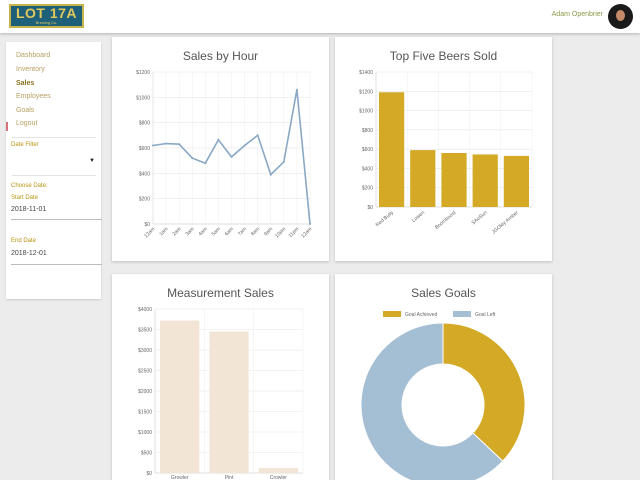 The width and height of the screenshot is (640, 480). I want to click on x-tick-label: Red Bully, so click(385, 219).